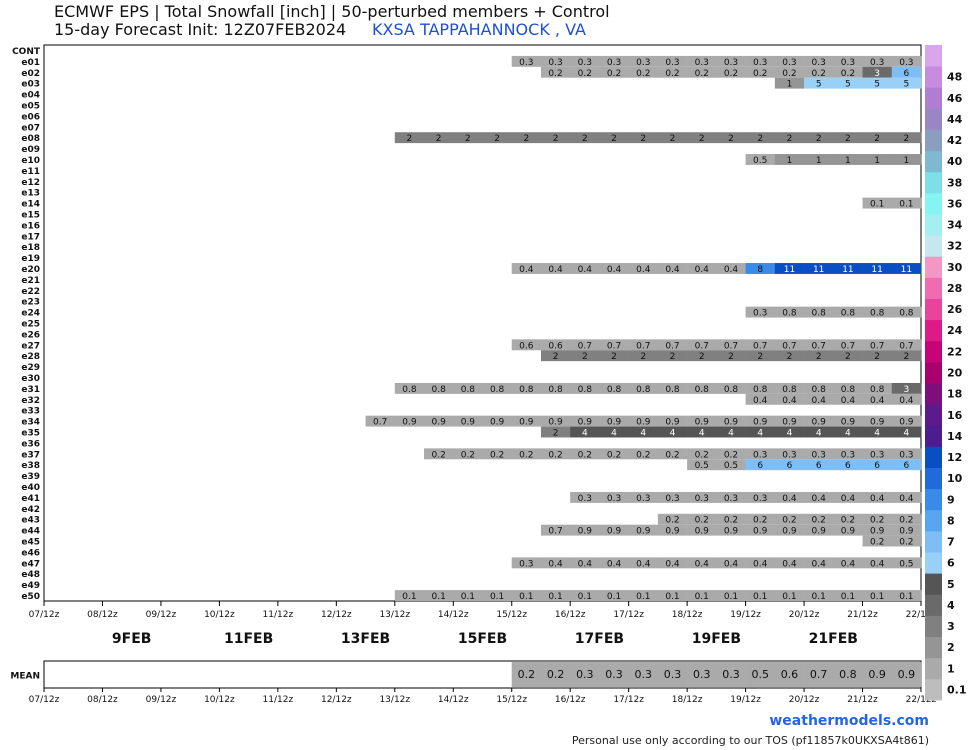 Image resolution: width=974 pixels, height=750 pixels. What do you see at coordinates (30, 466) in the screenshot?
I see `member-label: e38` at bounding box center [30, 466].